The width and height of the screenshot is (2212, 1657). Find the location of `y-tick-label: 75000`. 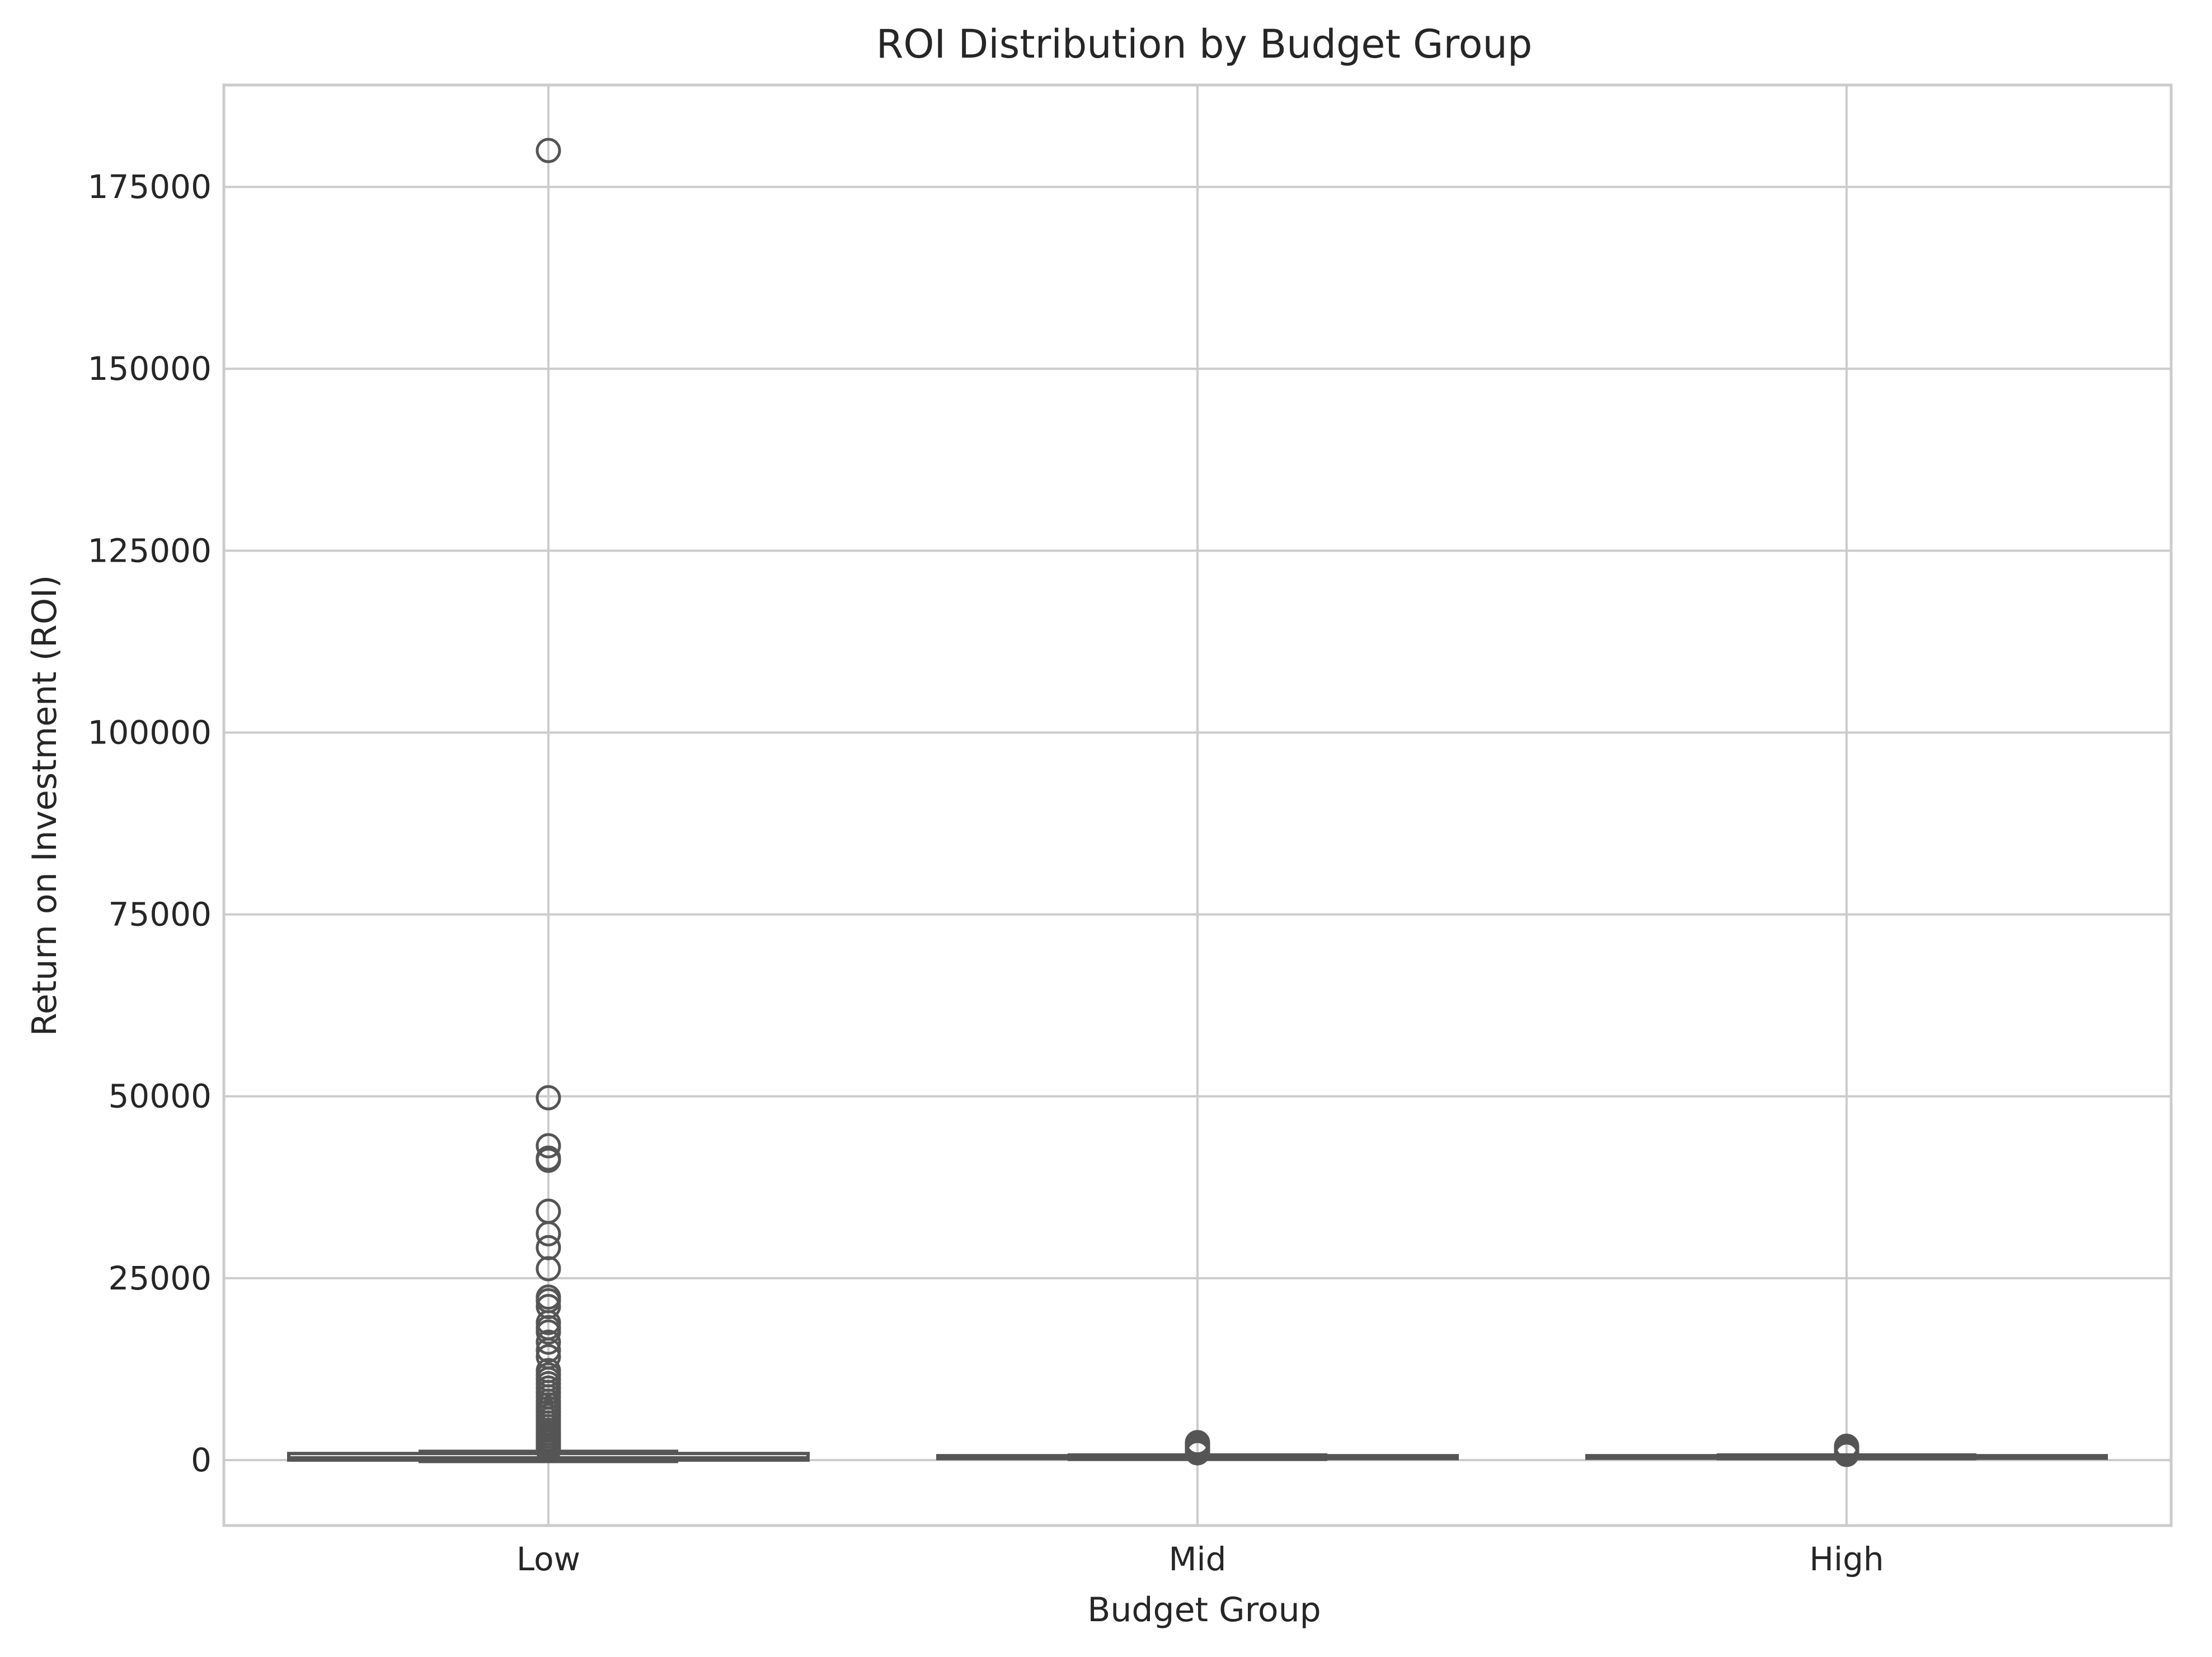

y-tick-label: 75000 is located at coordinates (160, 915).